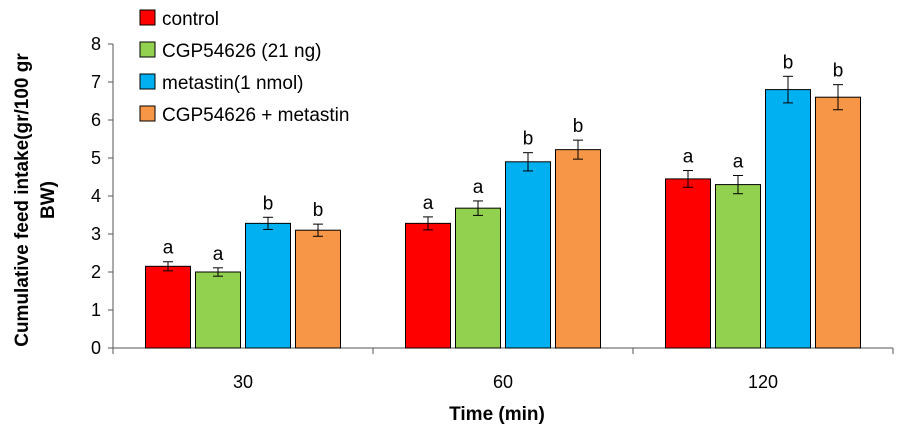 The image size is (906, 435). Describe the element at coordinates (243, 382) in the screenshot. I see `x-tick-label: 30` at that location.